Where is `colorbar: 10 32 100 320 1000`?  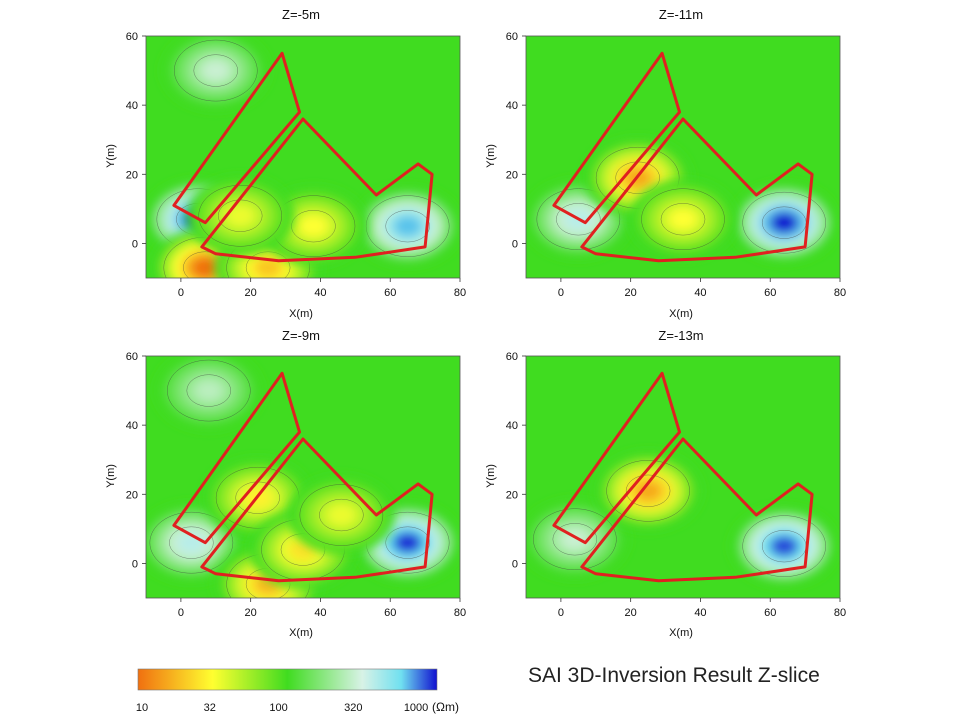 colorbar: 10 32 100 320 1000 is located at coordinates (287, 691).